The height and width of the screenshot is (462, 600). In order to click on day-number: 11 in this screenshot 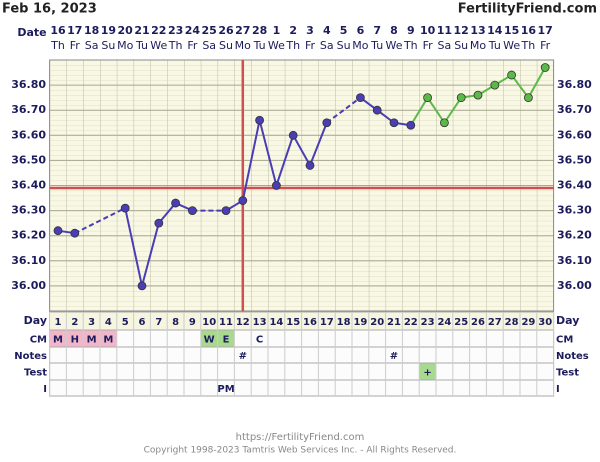, I will do `click(226, 322)`.